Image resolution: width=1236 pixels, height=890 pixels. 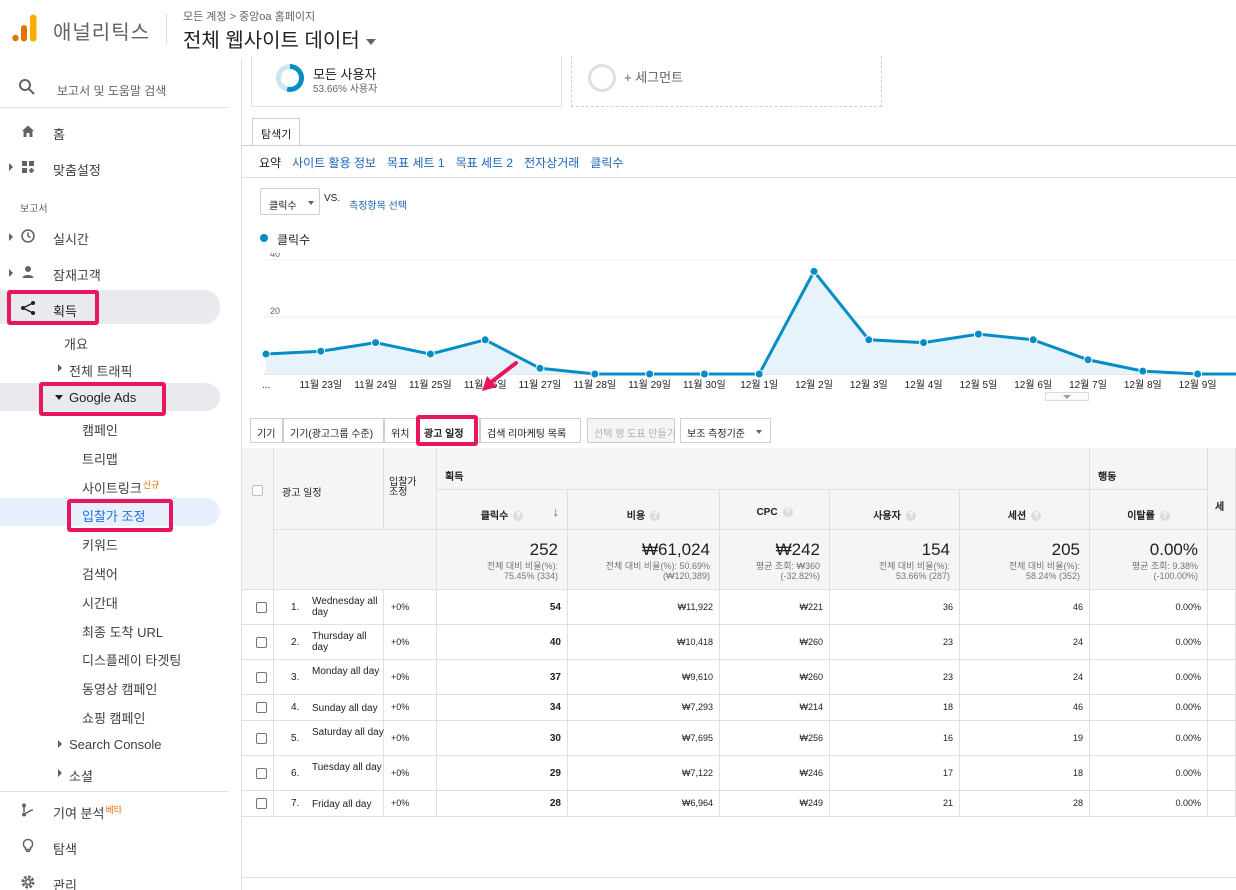 I want to click on metric-header-sessions: 세션?, so click(x=1025, y=510).